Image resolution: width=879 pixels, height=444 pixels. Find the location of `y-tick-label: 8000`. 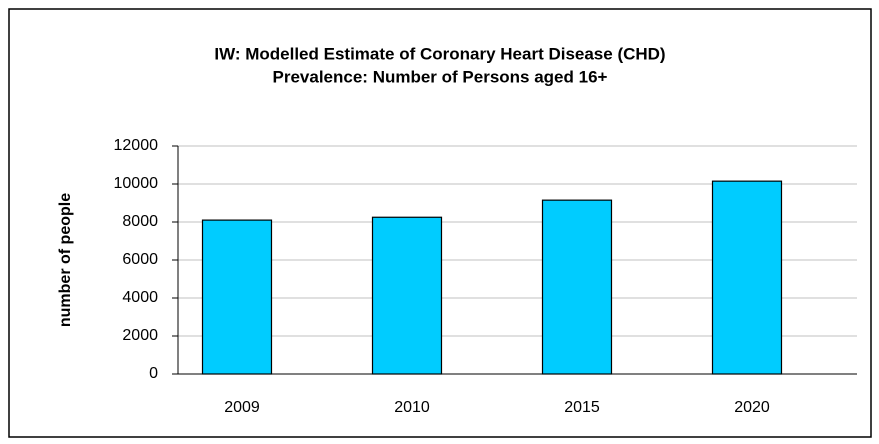

y-tick-label: 8000 is located at coordinates (140, 221).